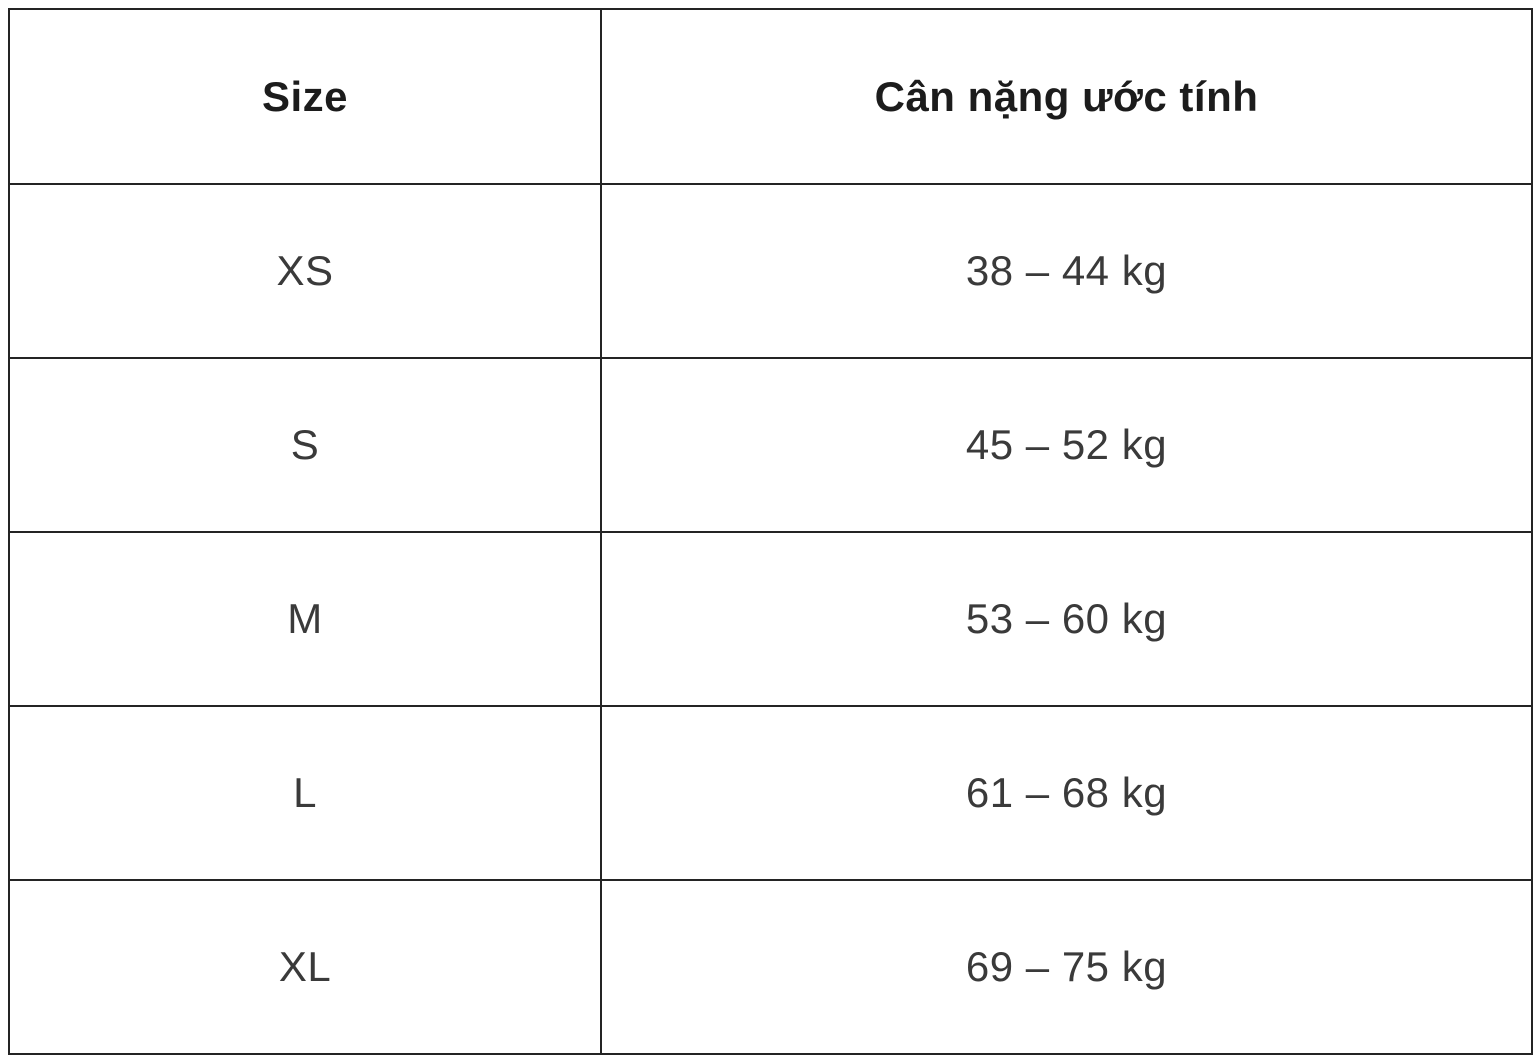 This screenshot has width=1540, height=1062. I want to click on weight-cell: 53 – 60 kg, so click(1066, 619).